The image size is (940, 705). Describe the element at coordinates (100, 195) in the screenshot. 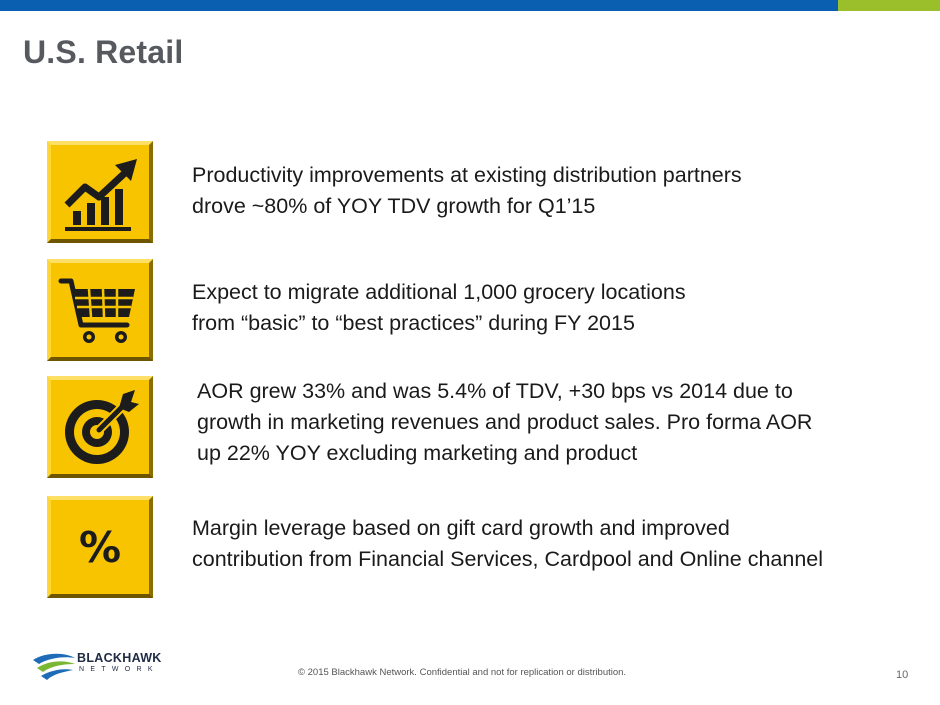

I see `growth-chart-icon` at that location.